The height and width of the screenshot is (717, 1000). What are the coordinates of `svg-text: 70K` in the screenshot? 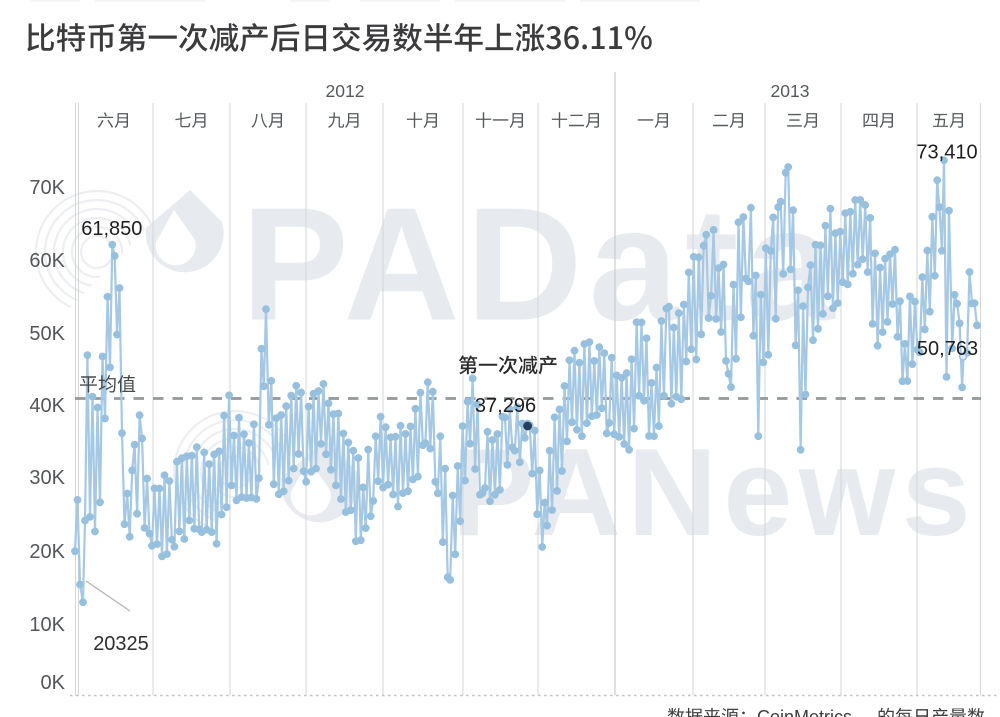 It's located at (47, 188).